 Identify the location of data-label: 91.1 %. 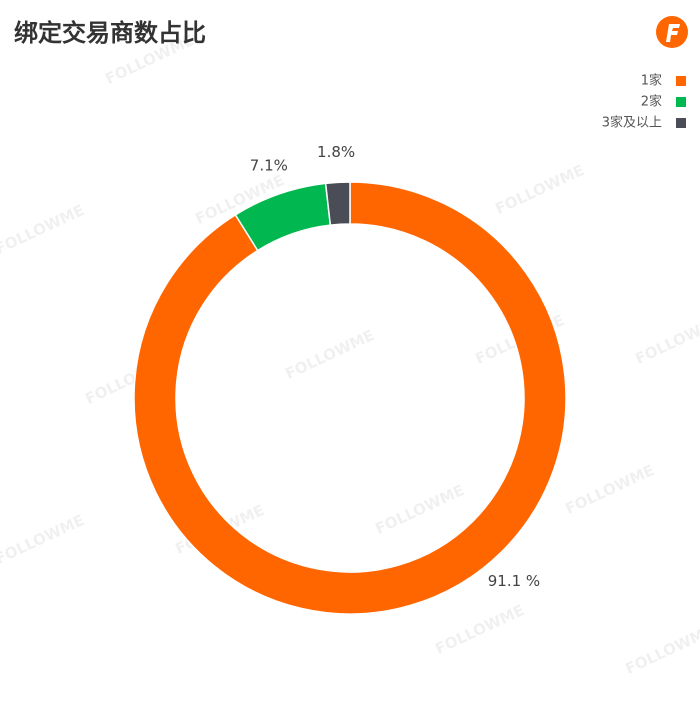
(514, 581).